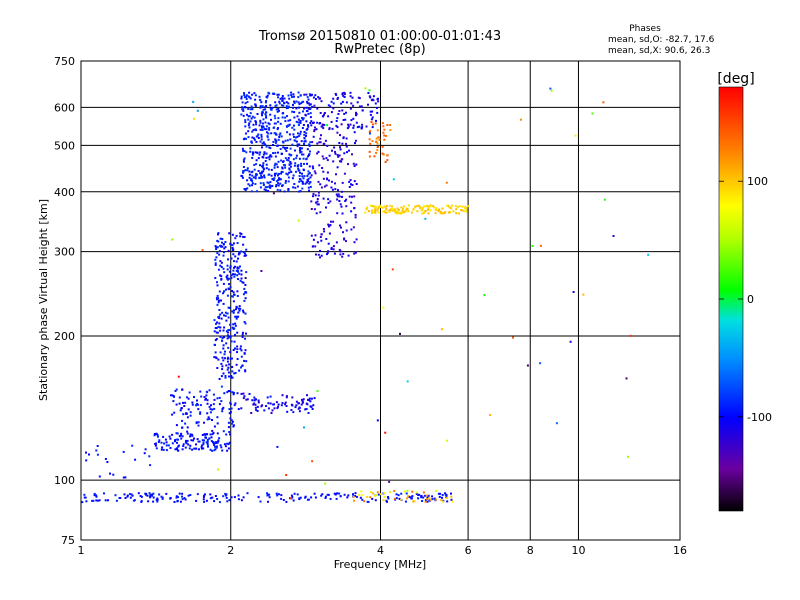  I want to click on y-tick-label: 600, so click(64, 107).